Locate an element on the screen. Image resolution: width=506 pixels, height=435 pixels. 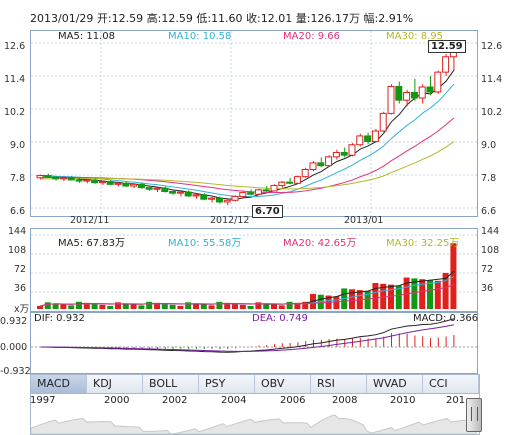
price-axis-right-3: 9.0 is located at coordinates (489, 145).